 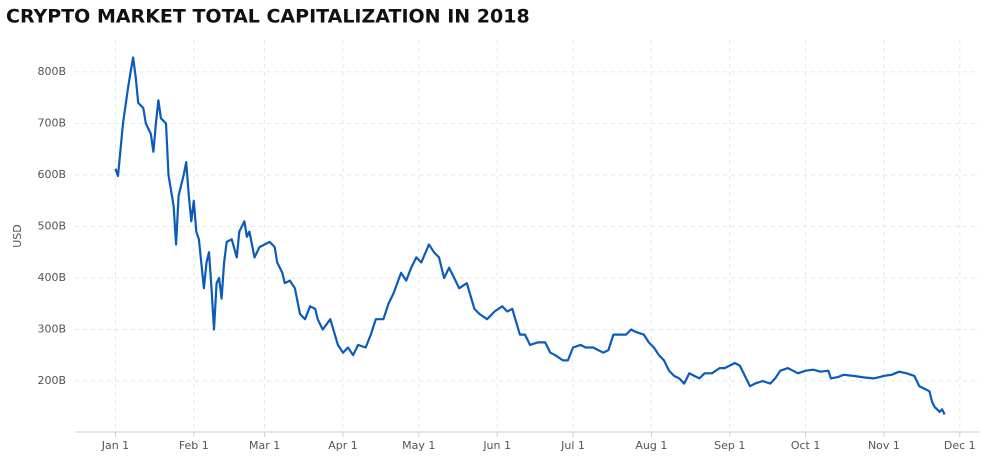 What do you see at coordinates (651, 445) in the screenshot?
I see `x-tick-label: Aug 1` at bounding box center [651, 445].